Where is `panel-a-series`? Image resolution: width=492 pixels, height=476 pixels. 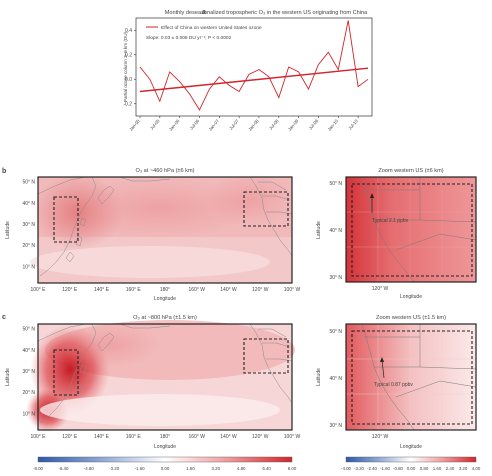
panel-a-series is located at coordinates (254, 65).